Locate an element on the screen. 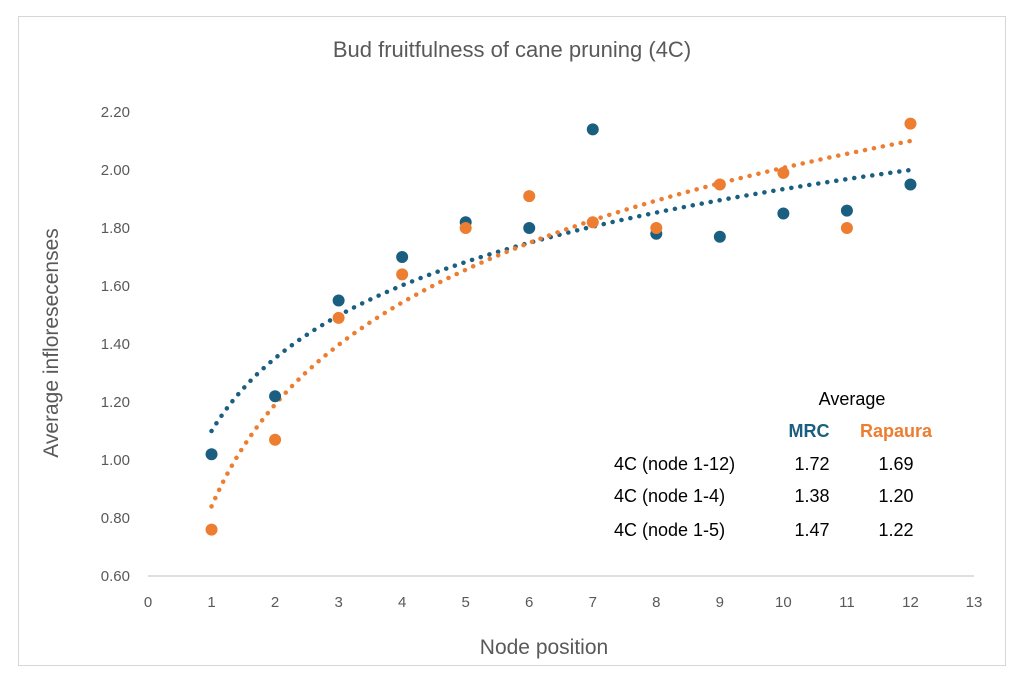 The width and height of the screenshot is (1024, 681). x-axis-title: Node position is located at coordinates (544, 647).